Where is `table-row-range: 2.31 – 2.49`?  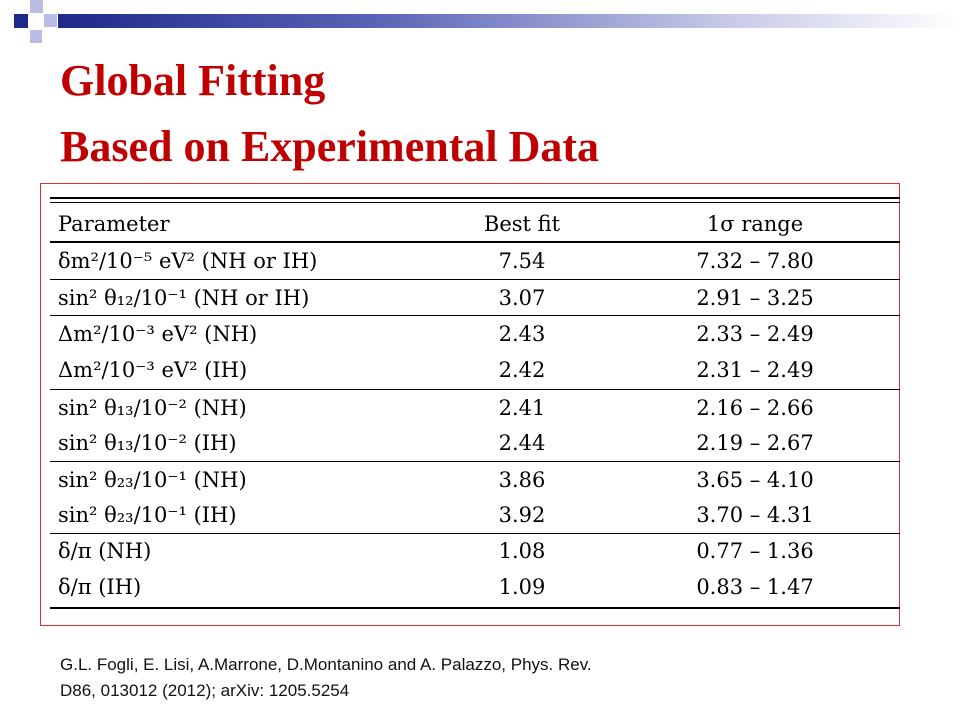 table-row-range: 2.31 – 2.49 is located at coordinates (755, 370).